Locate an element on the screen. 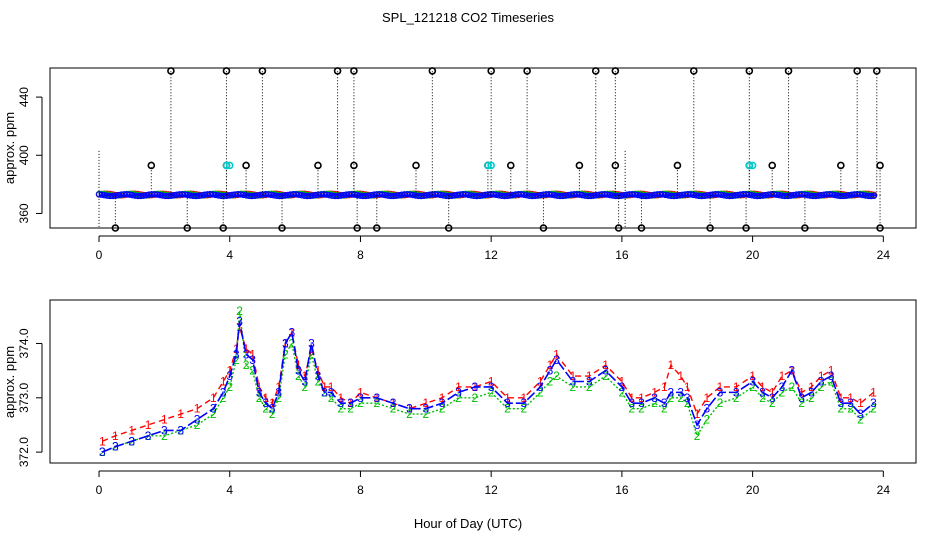  top-y-tick-label: 440 is located at coordinates (24, 97).